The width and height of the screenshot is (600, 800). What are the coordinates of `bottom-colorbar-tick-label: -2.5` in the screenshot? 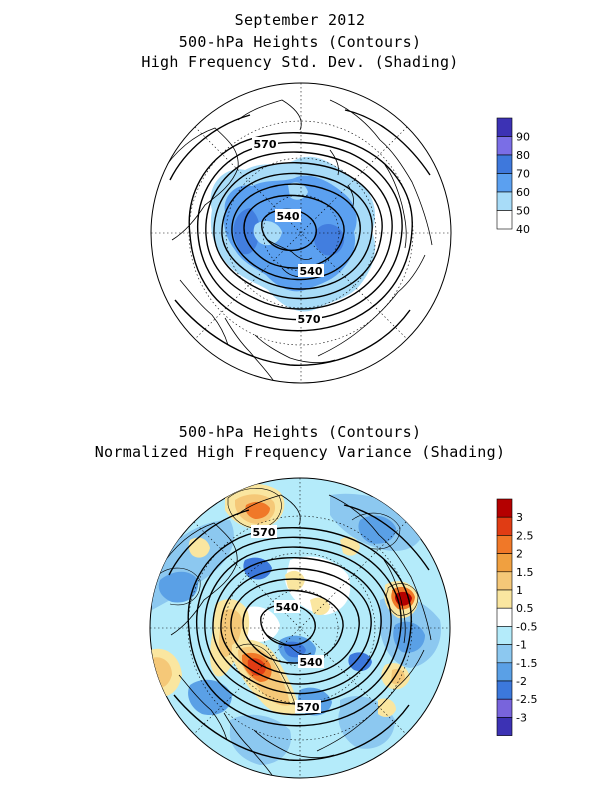 It's located at (526, 699).